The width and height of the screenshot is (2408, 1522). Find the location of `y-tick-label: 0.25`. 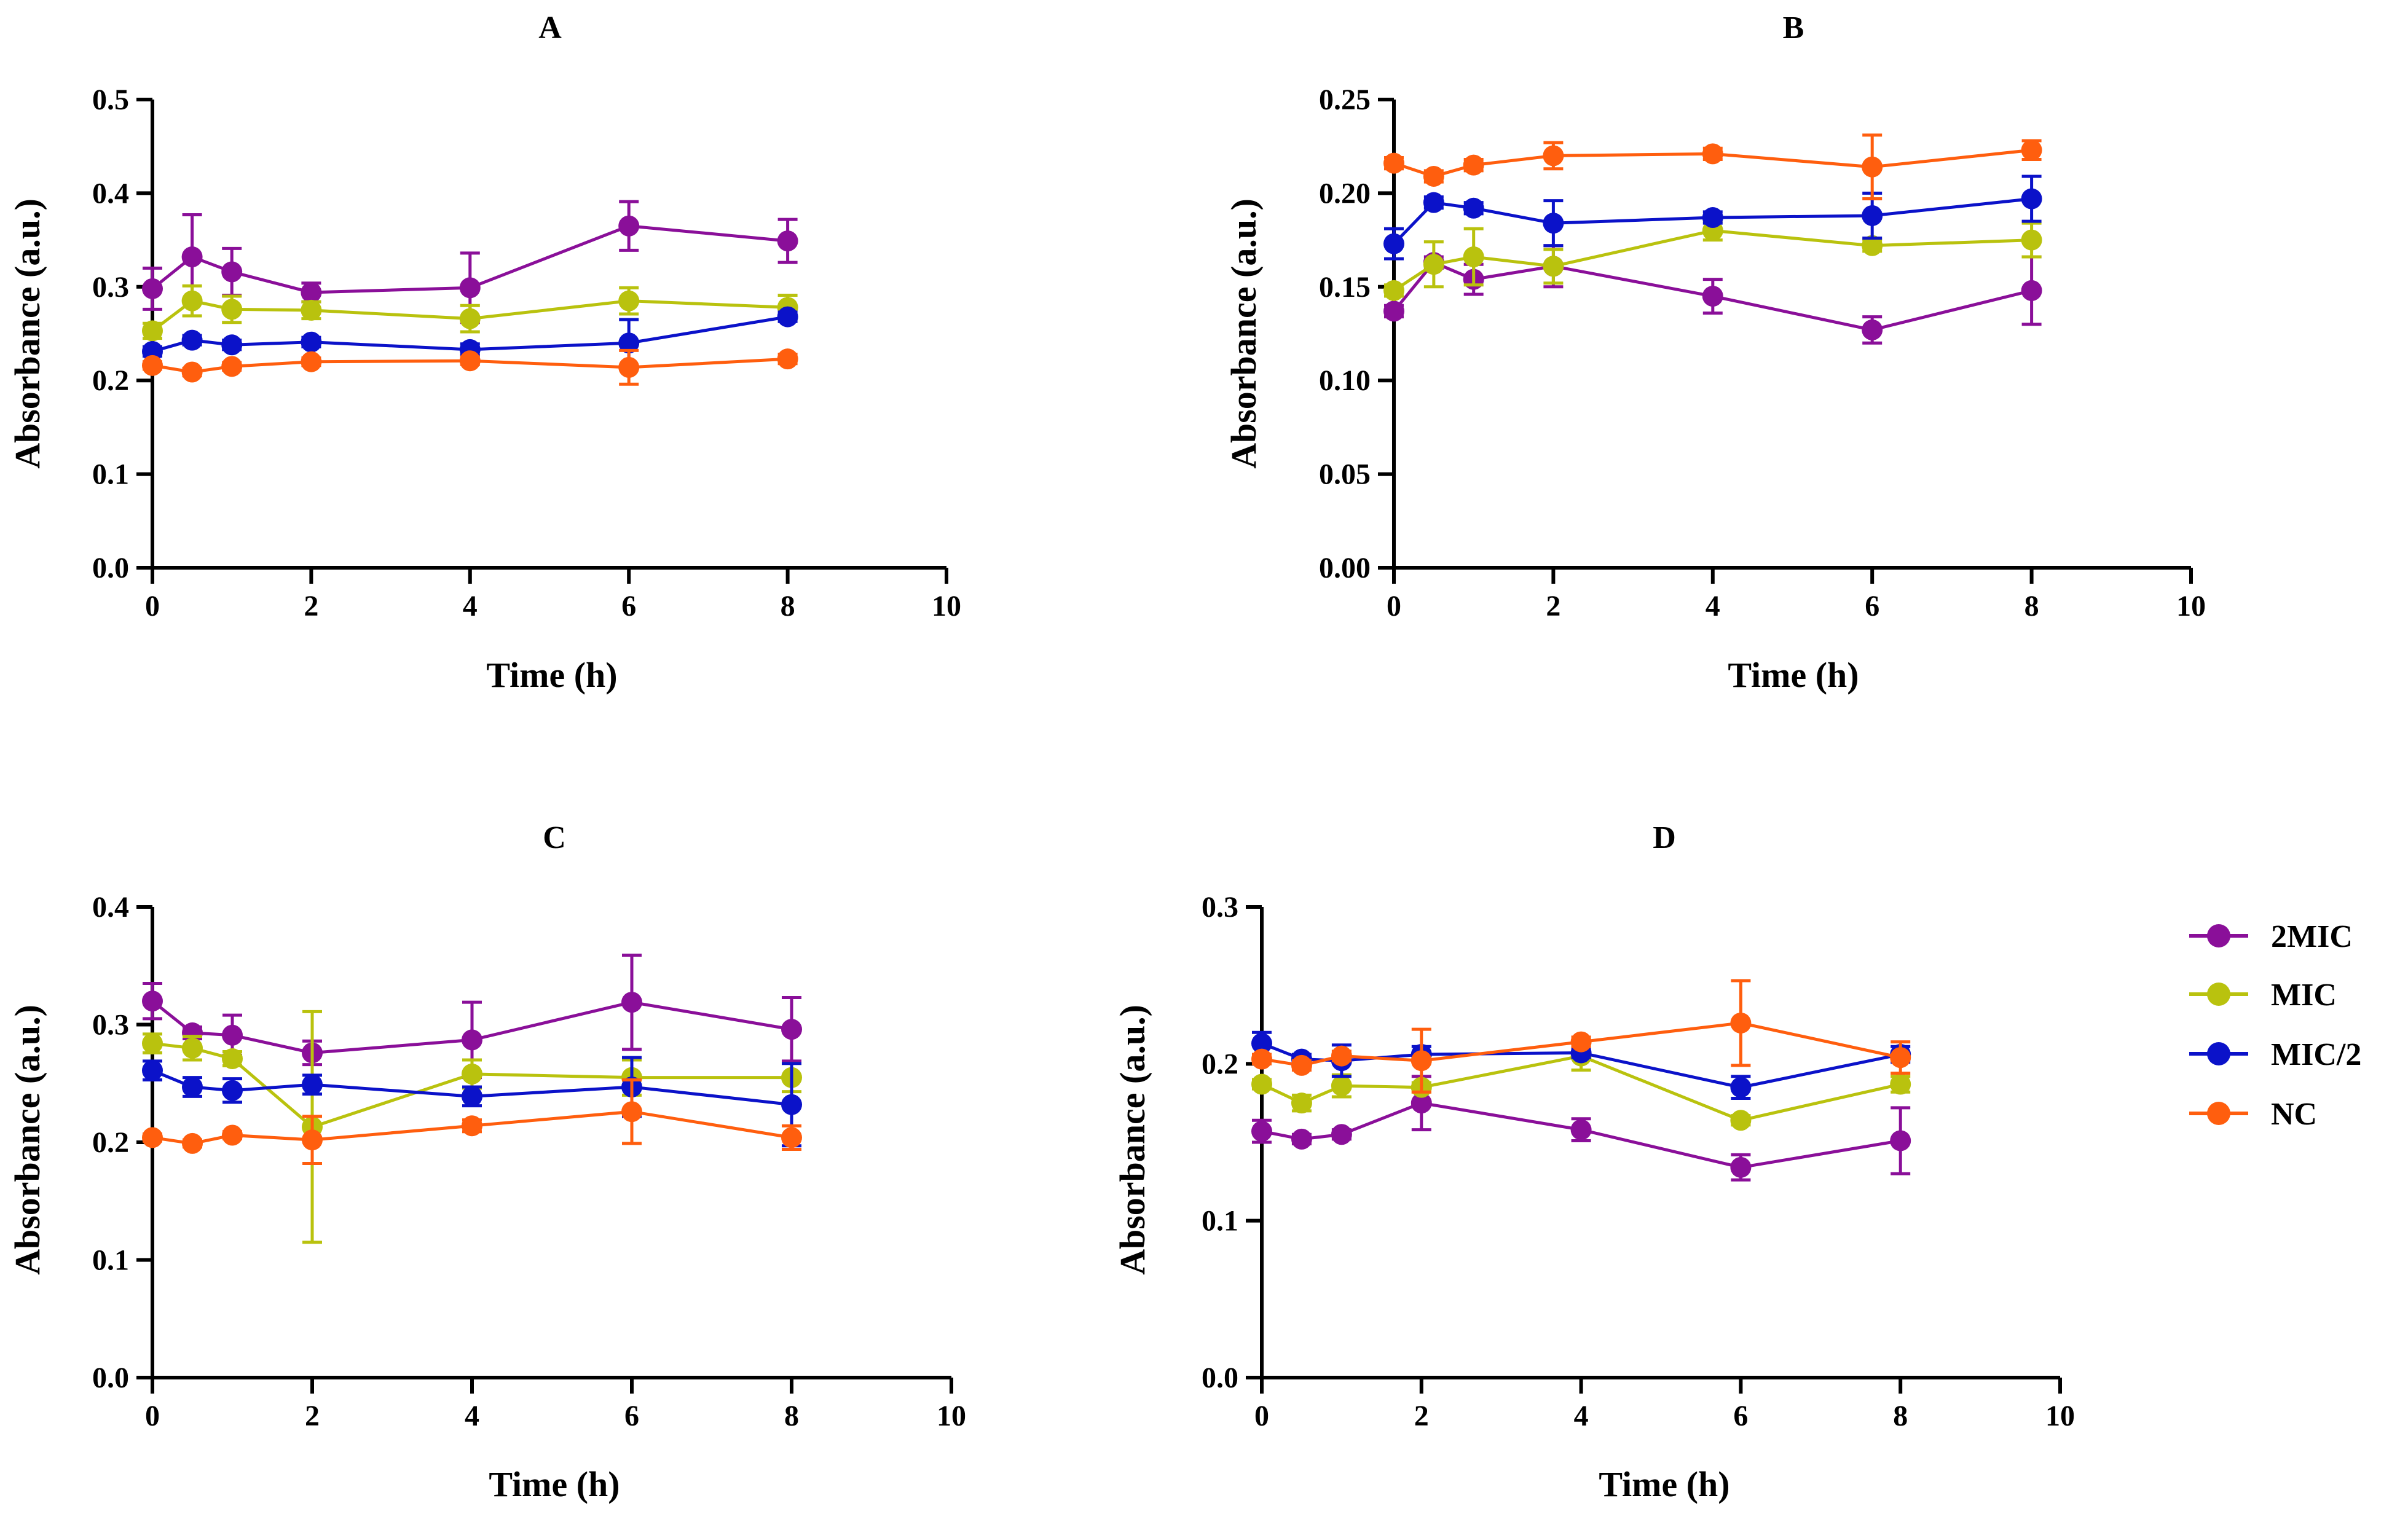

y-tick-label: 0.25 is located at coordinates (1345, 100).